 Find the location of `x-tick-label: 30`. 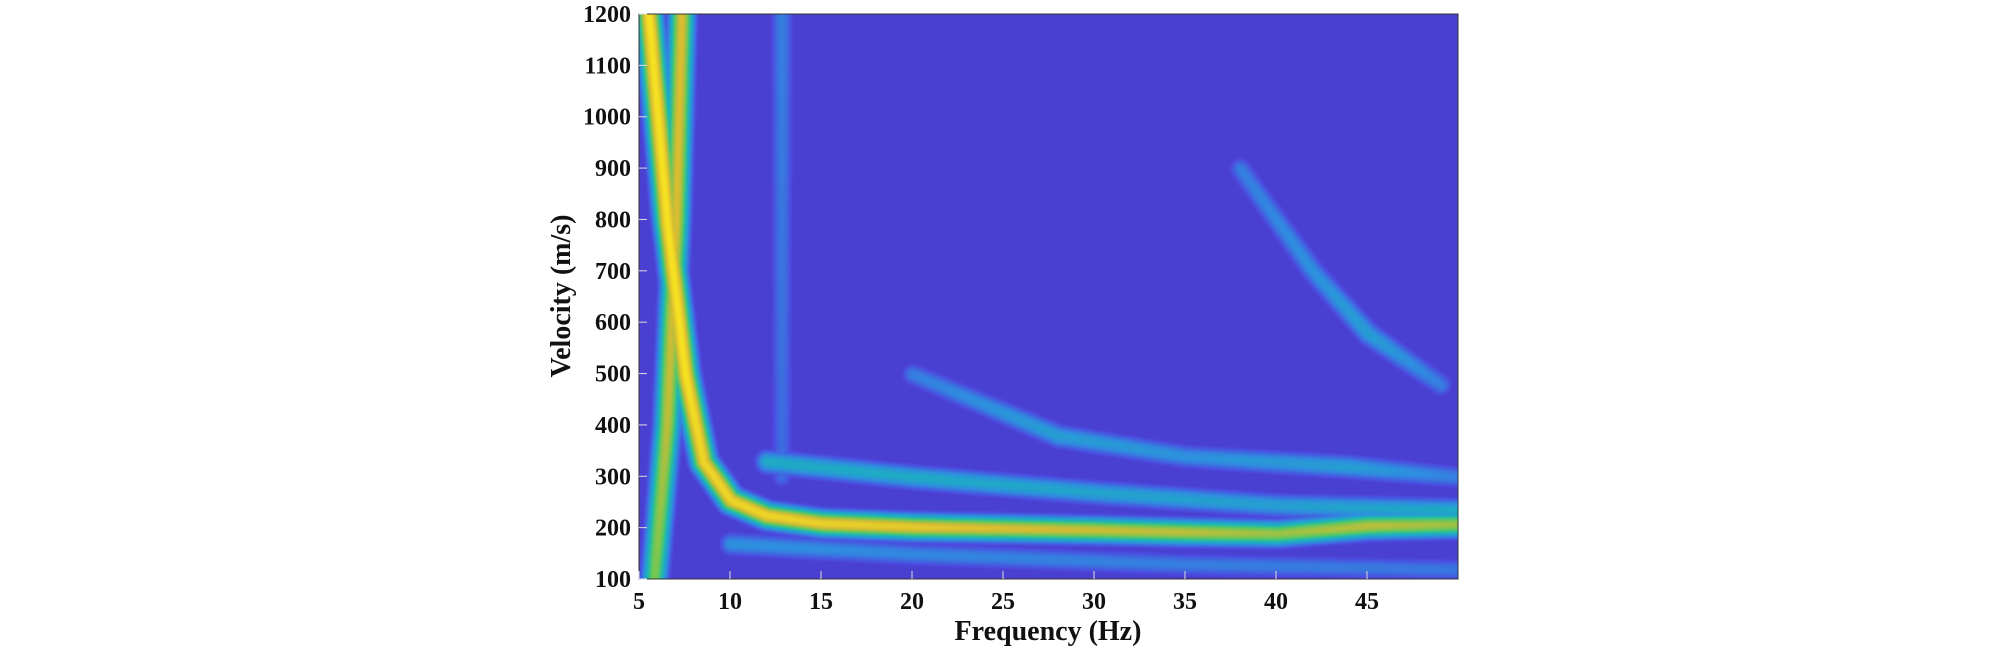

x-tick-label: 30 is located at coordinates (1094, 602).